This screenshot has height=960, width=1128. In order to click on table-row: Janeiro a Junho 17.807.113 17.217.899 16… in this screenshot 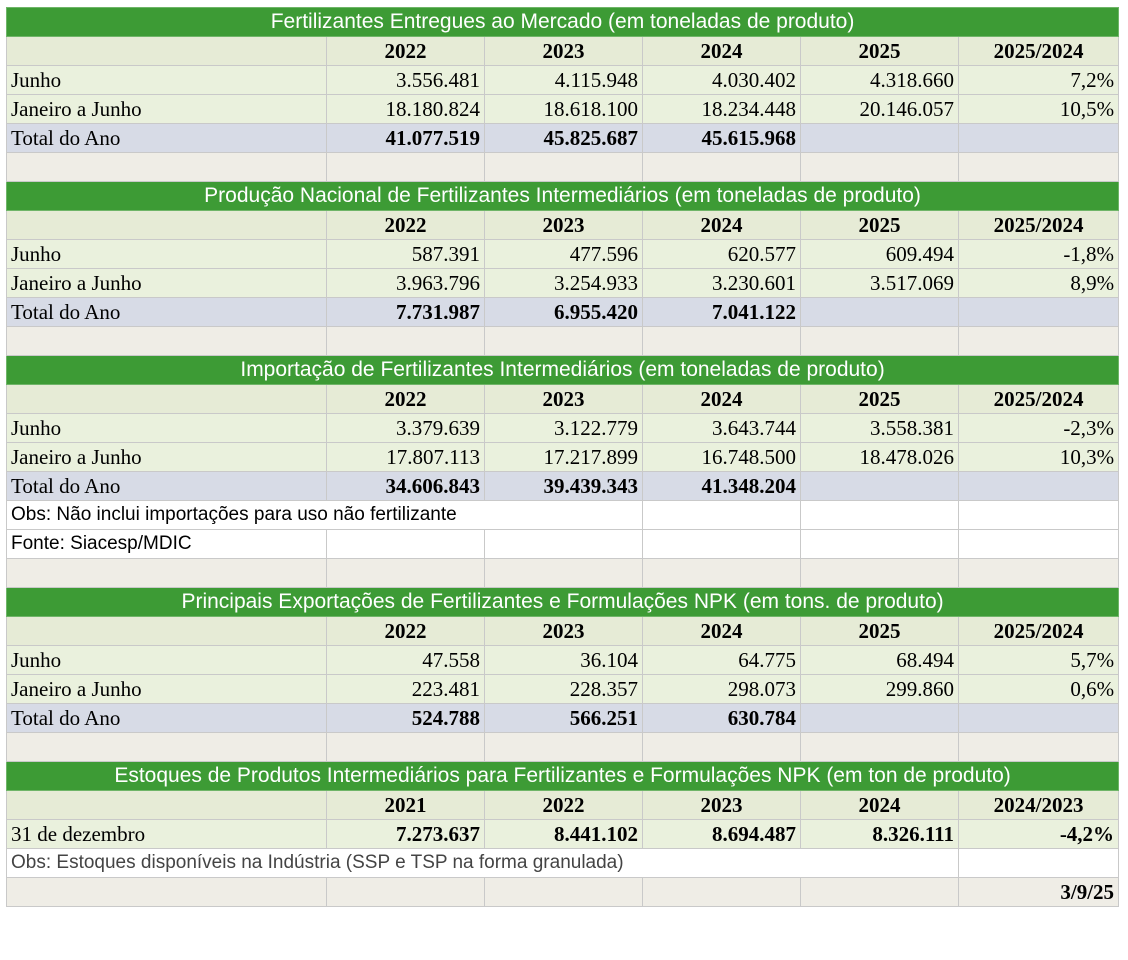, I will do `click(563, 457)`.